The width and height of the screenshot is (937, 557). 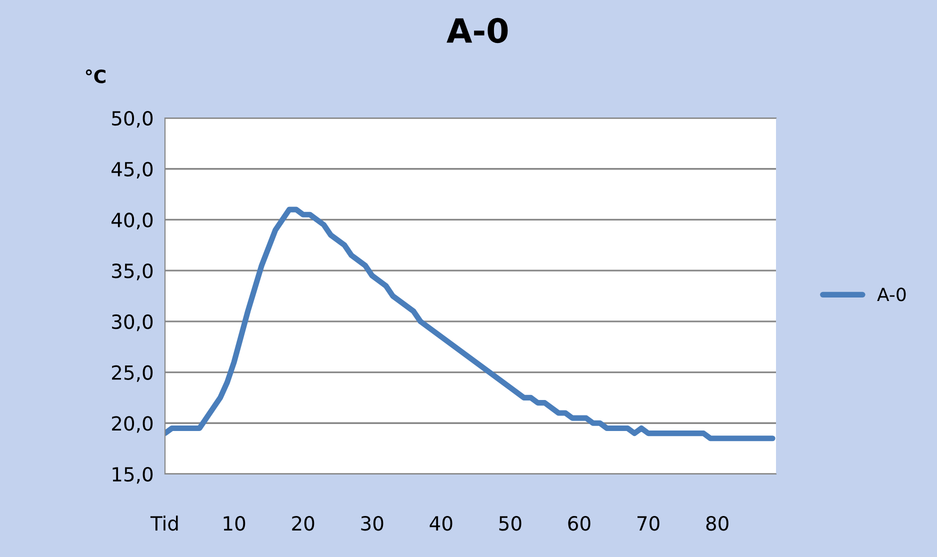 What do you see at coordinates (891, 295) in the screenshot?
I see `legend-label: A-0` at bounding box center [891, 295].